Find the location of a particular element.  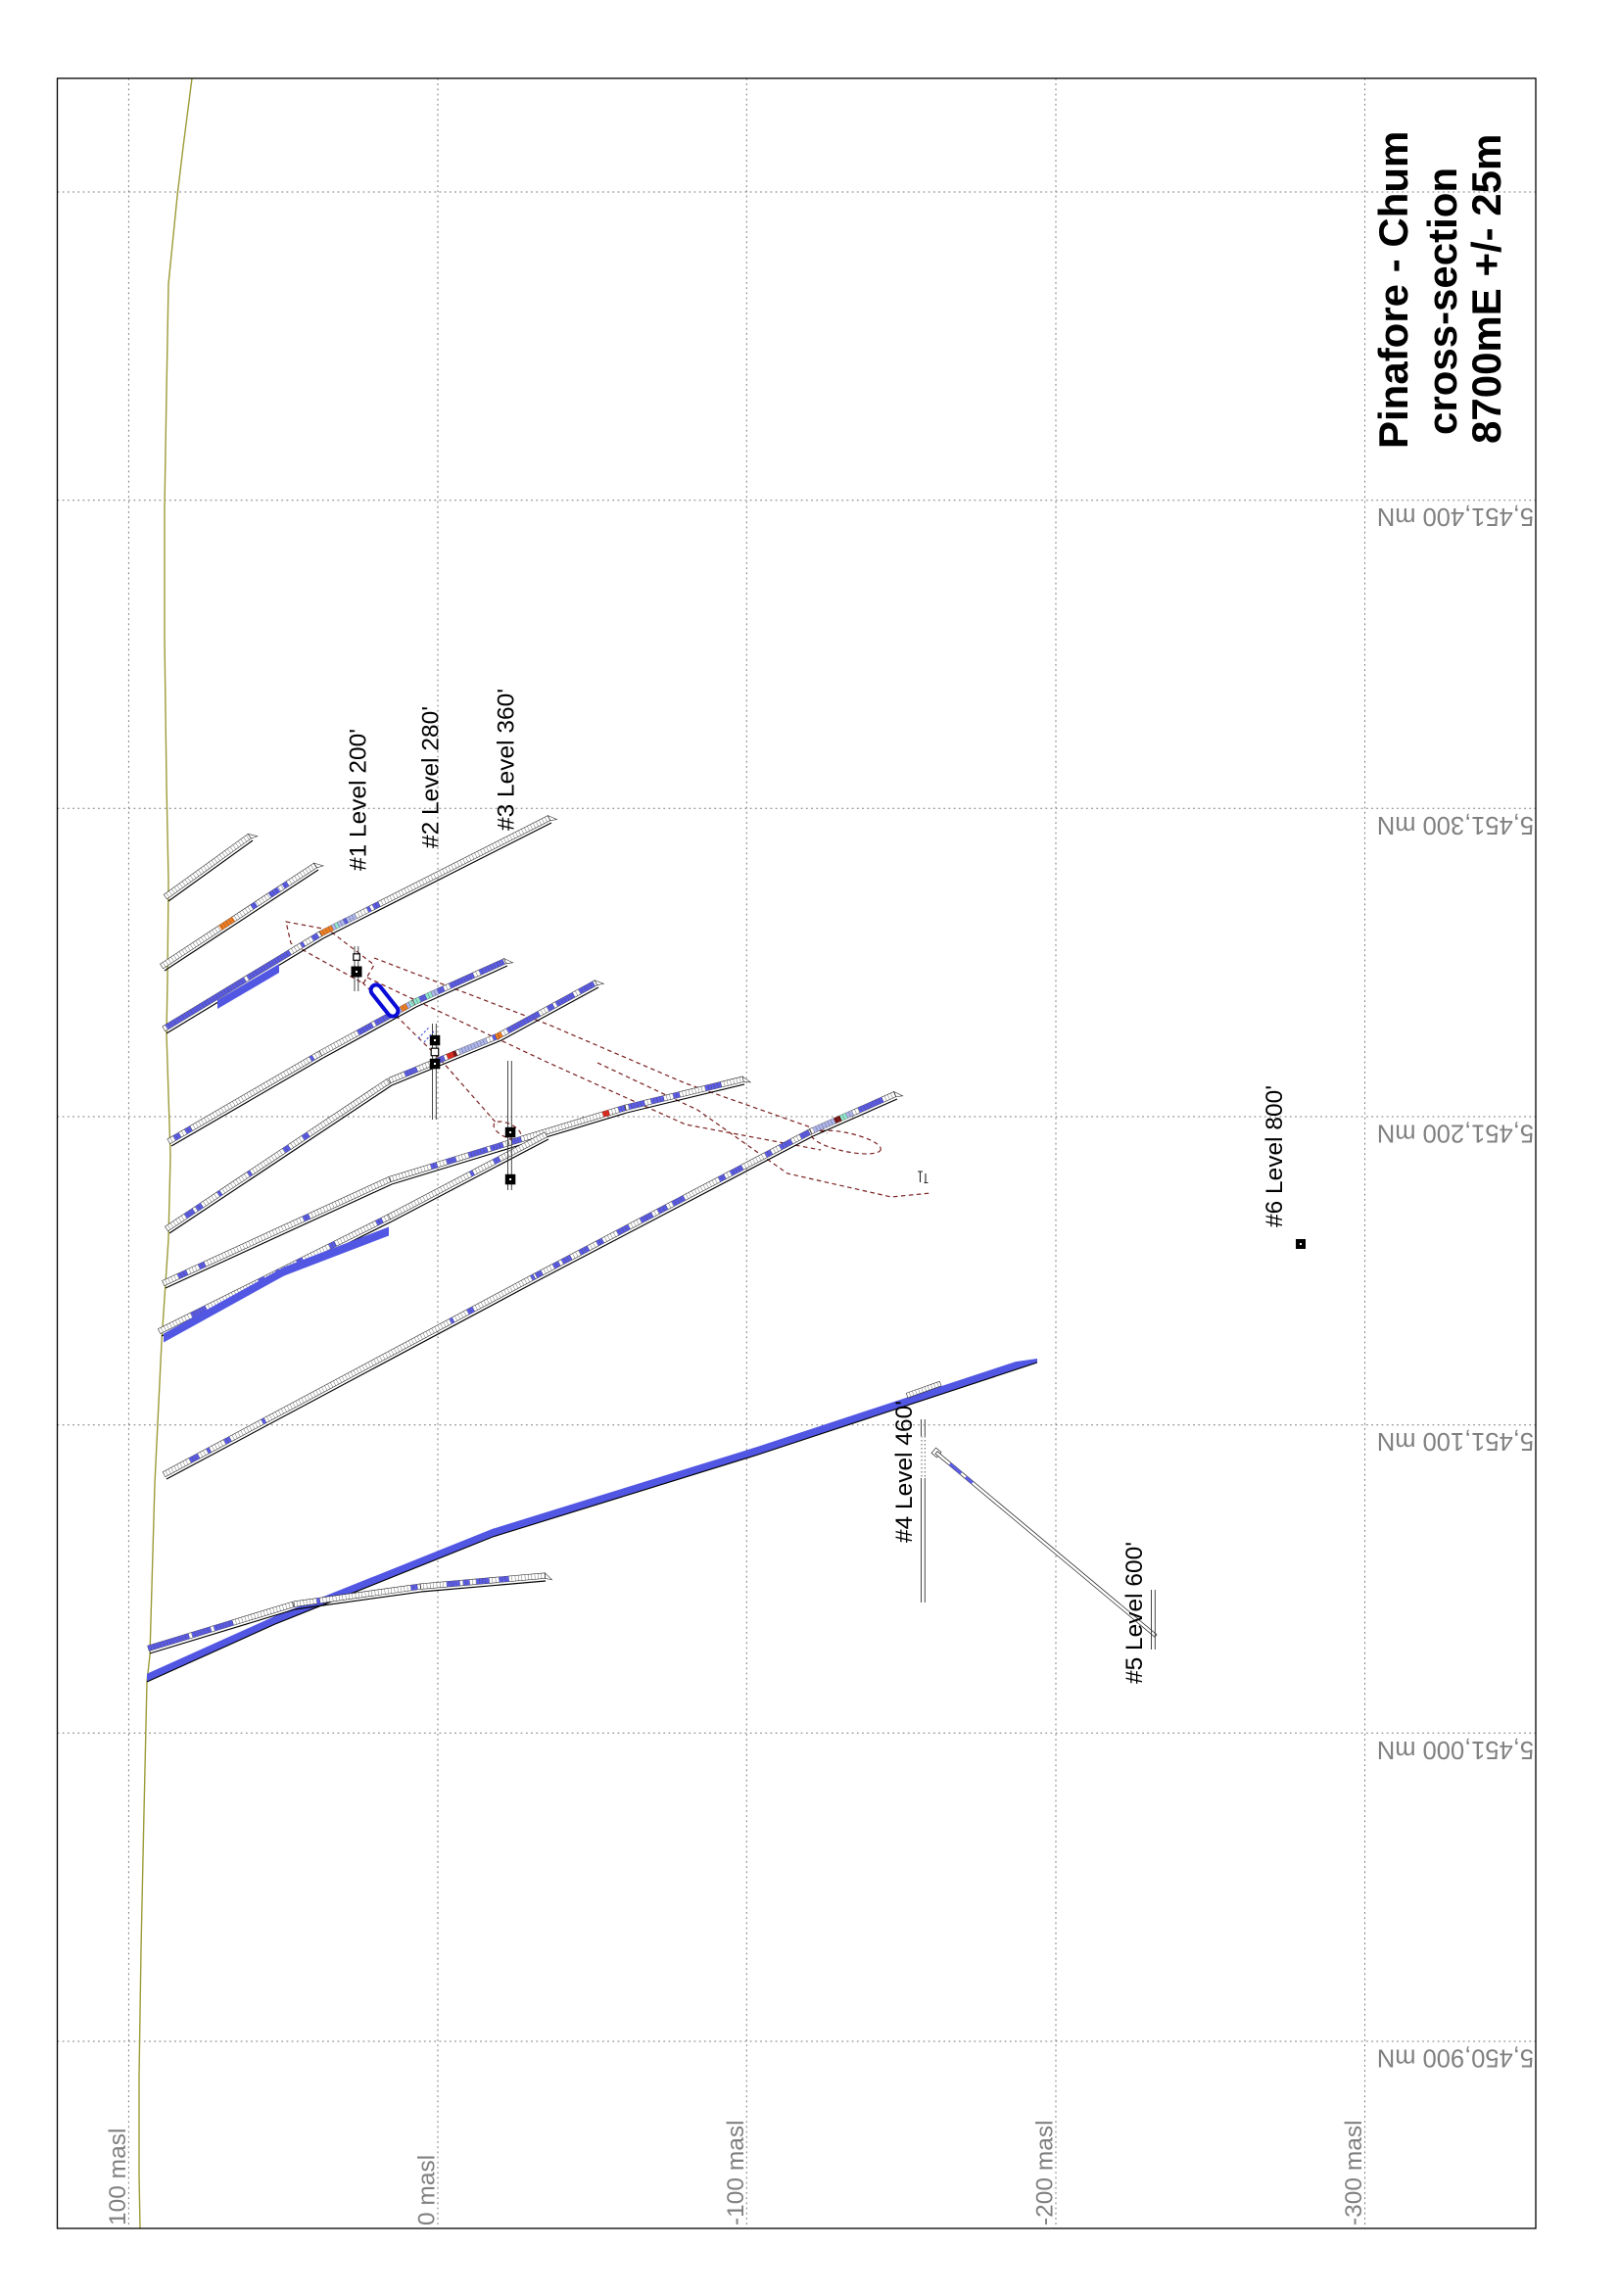

svg-text: #4 Level 460' is located at coordinates (904, 1472).